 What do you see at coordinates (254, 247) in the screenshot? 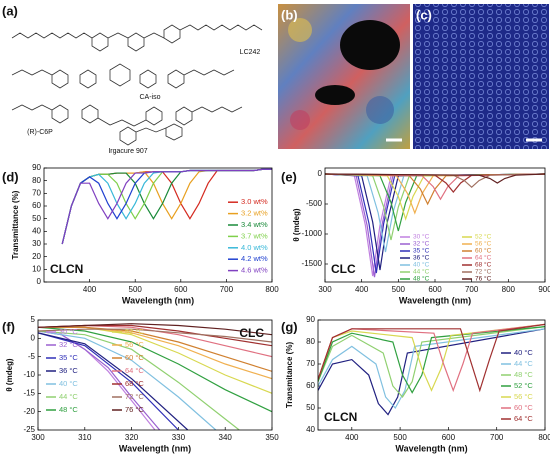
I see `legend-label: 4.0 wt%` at bounding box center [254, 247].